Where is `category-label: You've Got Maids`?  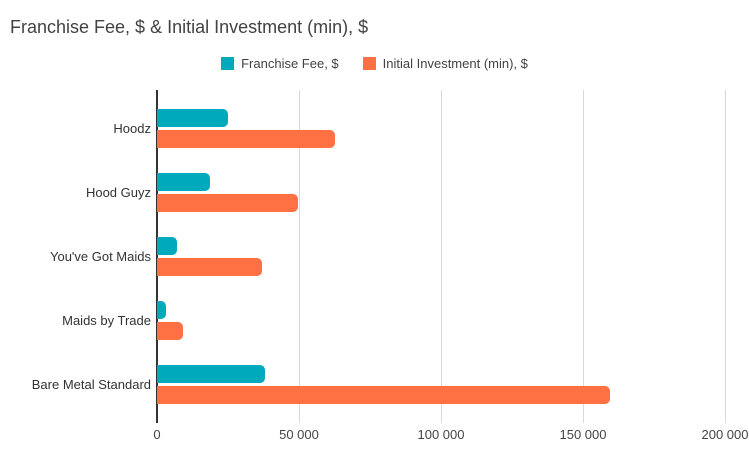
category-label: You've Got Maids is located at coordinates (100, 256).